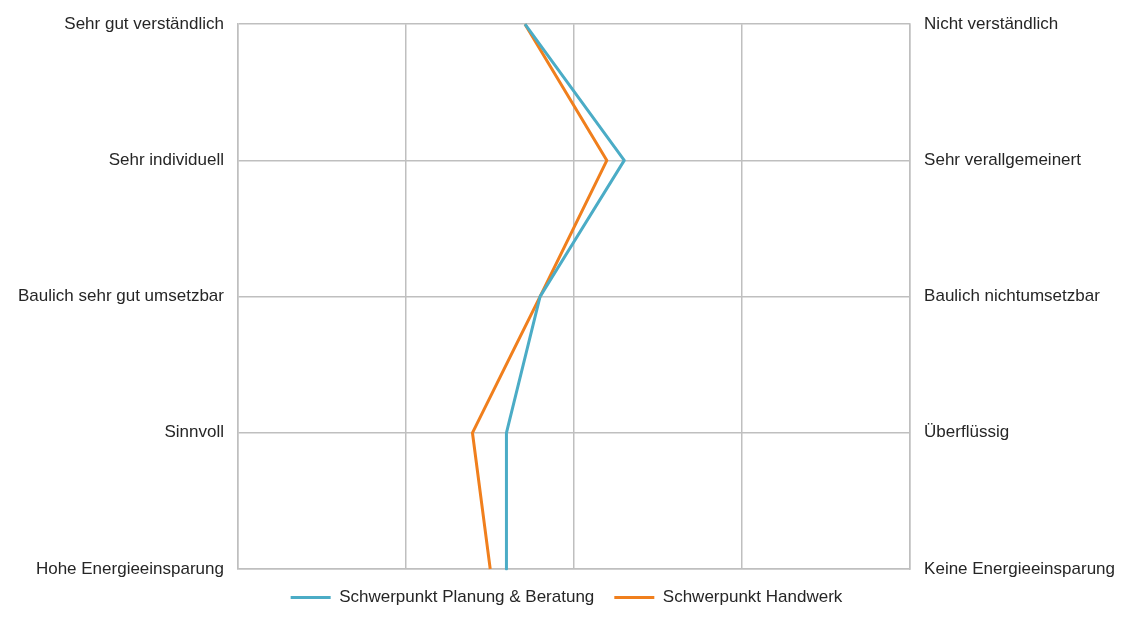  What do you see at coordinates (467, 597) in the screenshot?
I see `legend-label: Schwerpunkt Planung & Beratung` at bounding box center [467, 597].